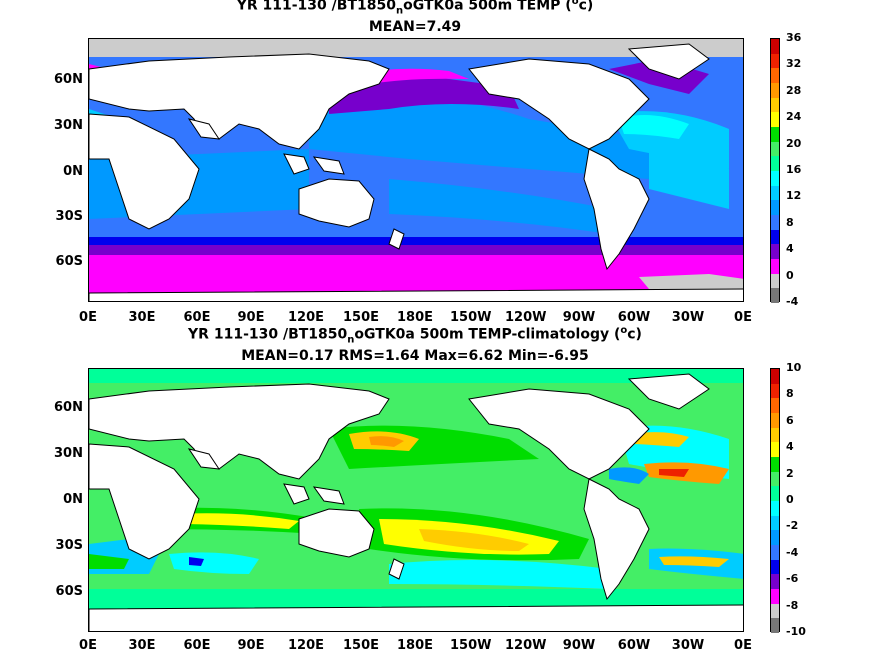  I want to click on panel2-colorbar, so click(775, 500).